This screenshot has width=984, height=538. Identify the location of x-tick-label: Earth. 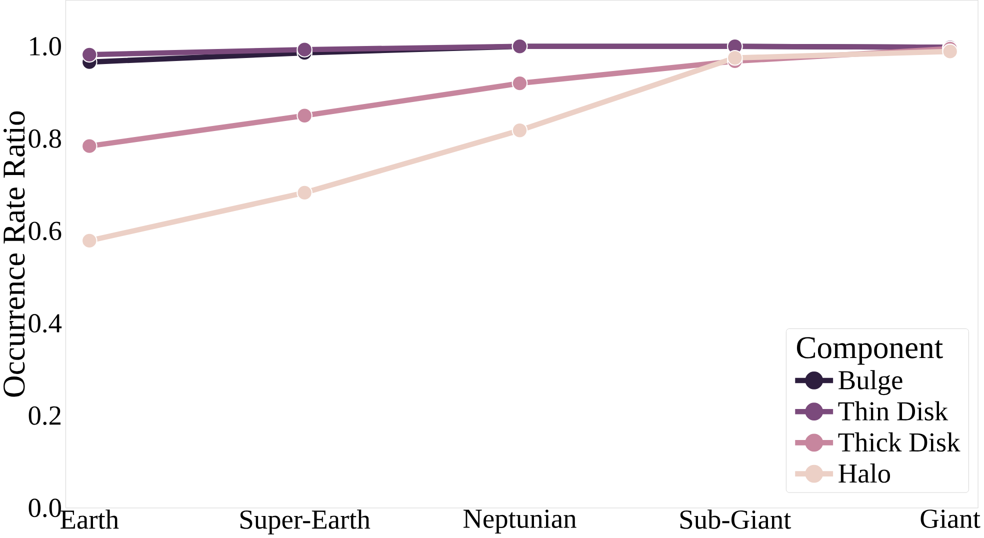
(89, 519).